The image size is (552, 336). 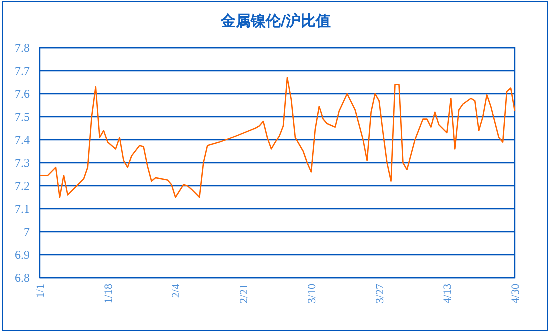 What do you see at coordinates (22, 186) in the screenshot?
I see `y-tick-label: 7.2` at bounding box center [22, 186].